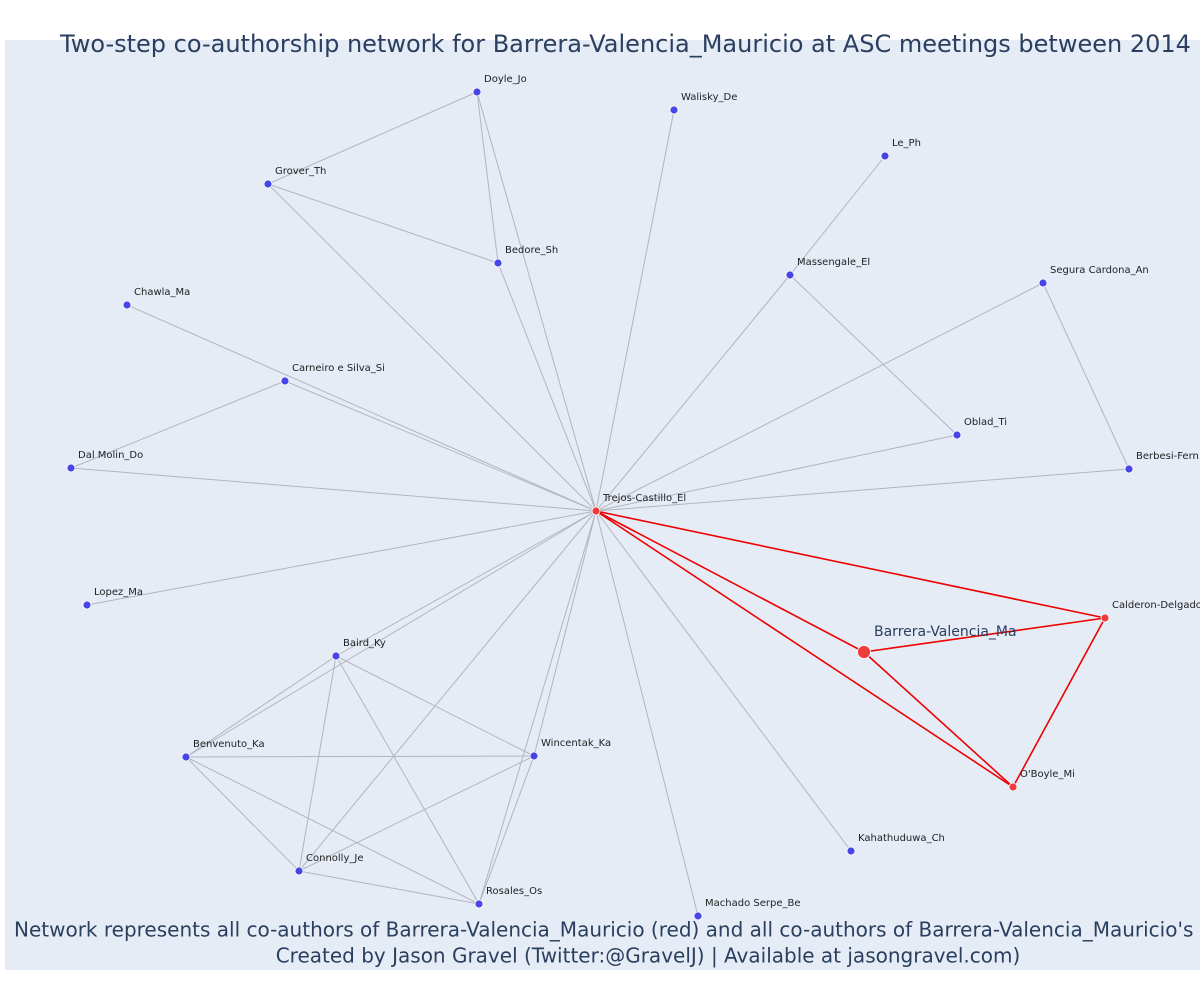  Describe the element at coordinates (531, 250) in the screenshot. I see `node-label: Bedore_Sh` at that location.